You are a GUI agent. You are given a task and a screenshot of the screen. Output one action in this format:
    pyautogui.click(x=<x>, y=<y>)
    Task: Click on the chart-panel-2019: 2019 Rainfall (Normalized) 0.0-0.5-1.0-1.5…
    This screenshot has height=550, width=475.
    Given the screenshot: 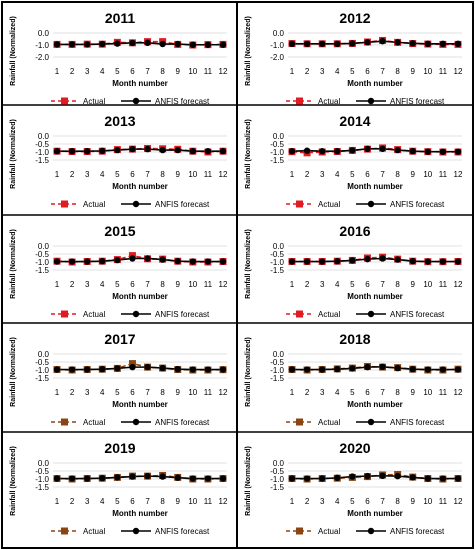 What is the action you would take?
    pyautogui.click(x=119, y=488)
    